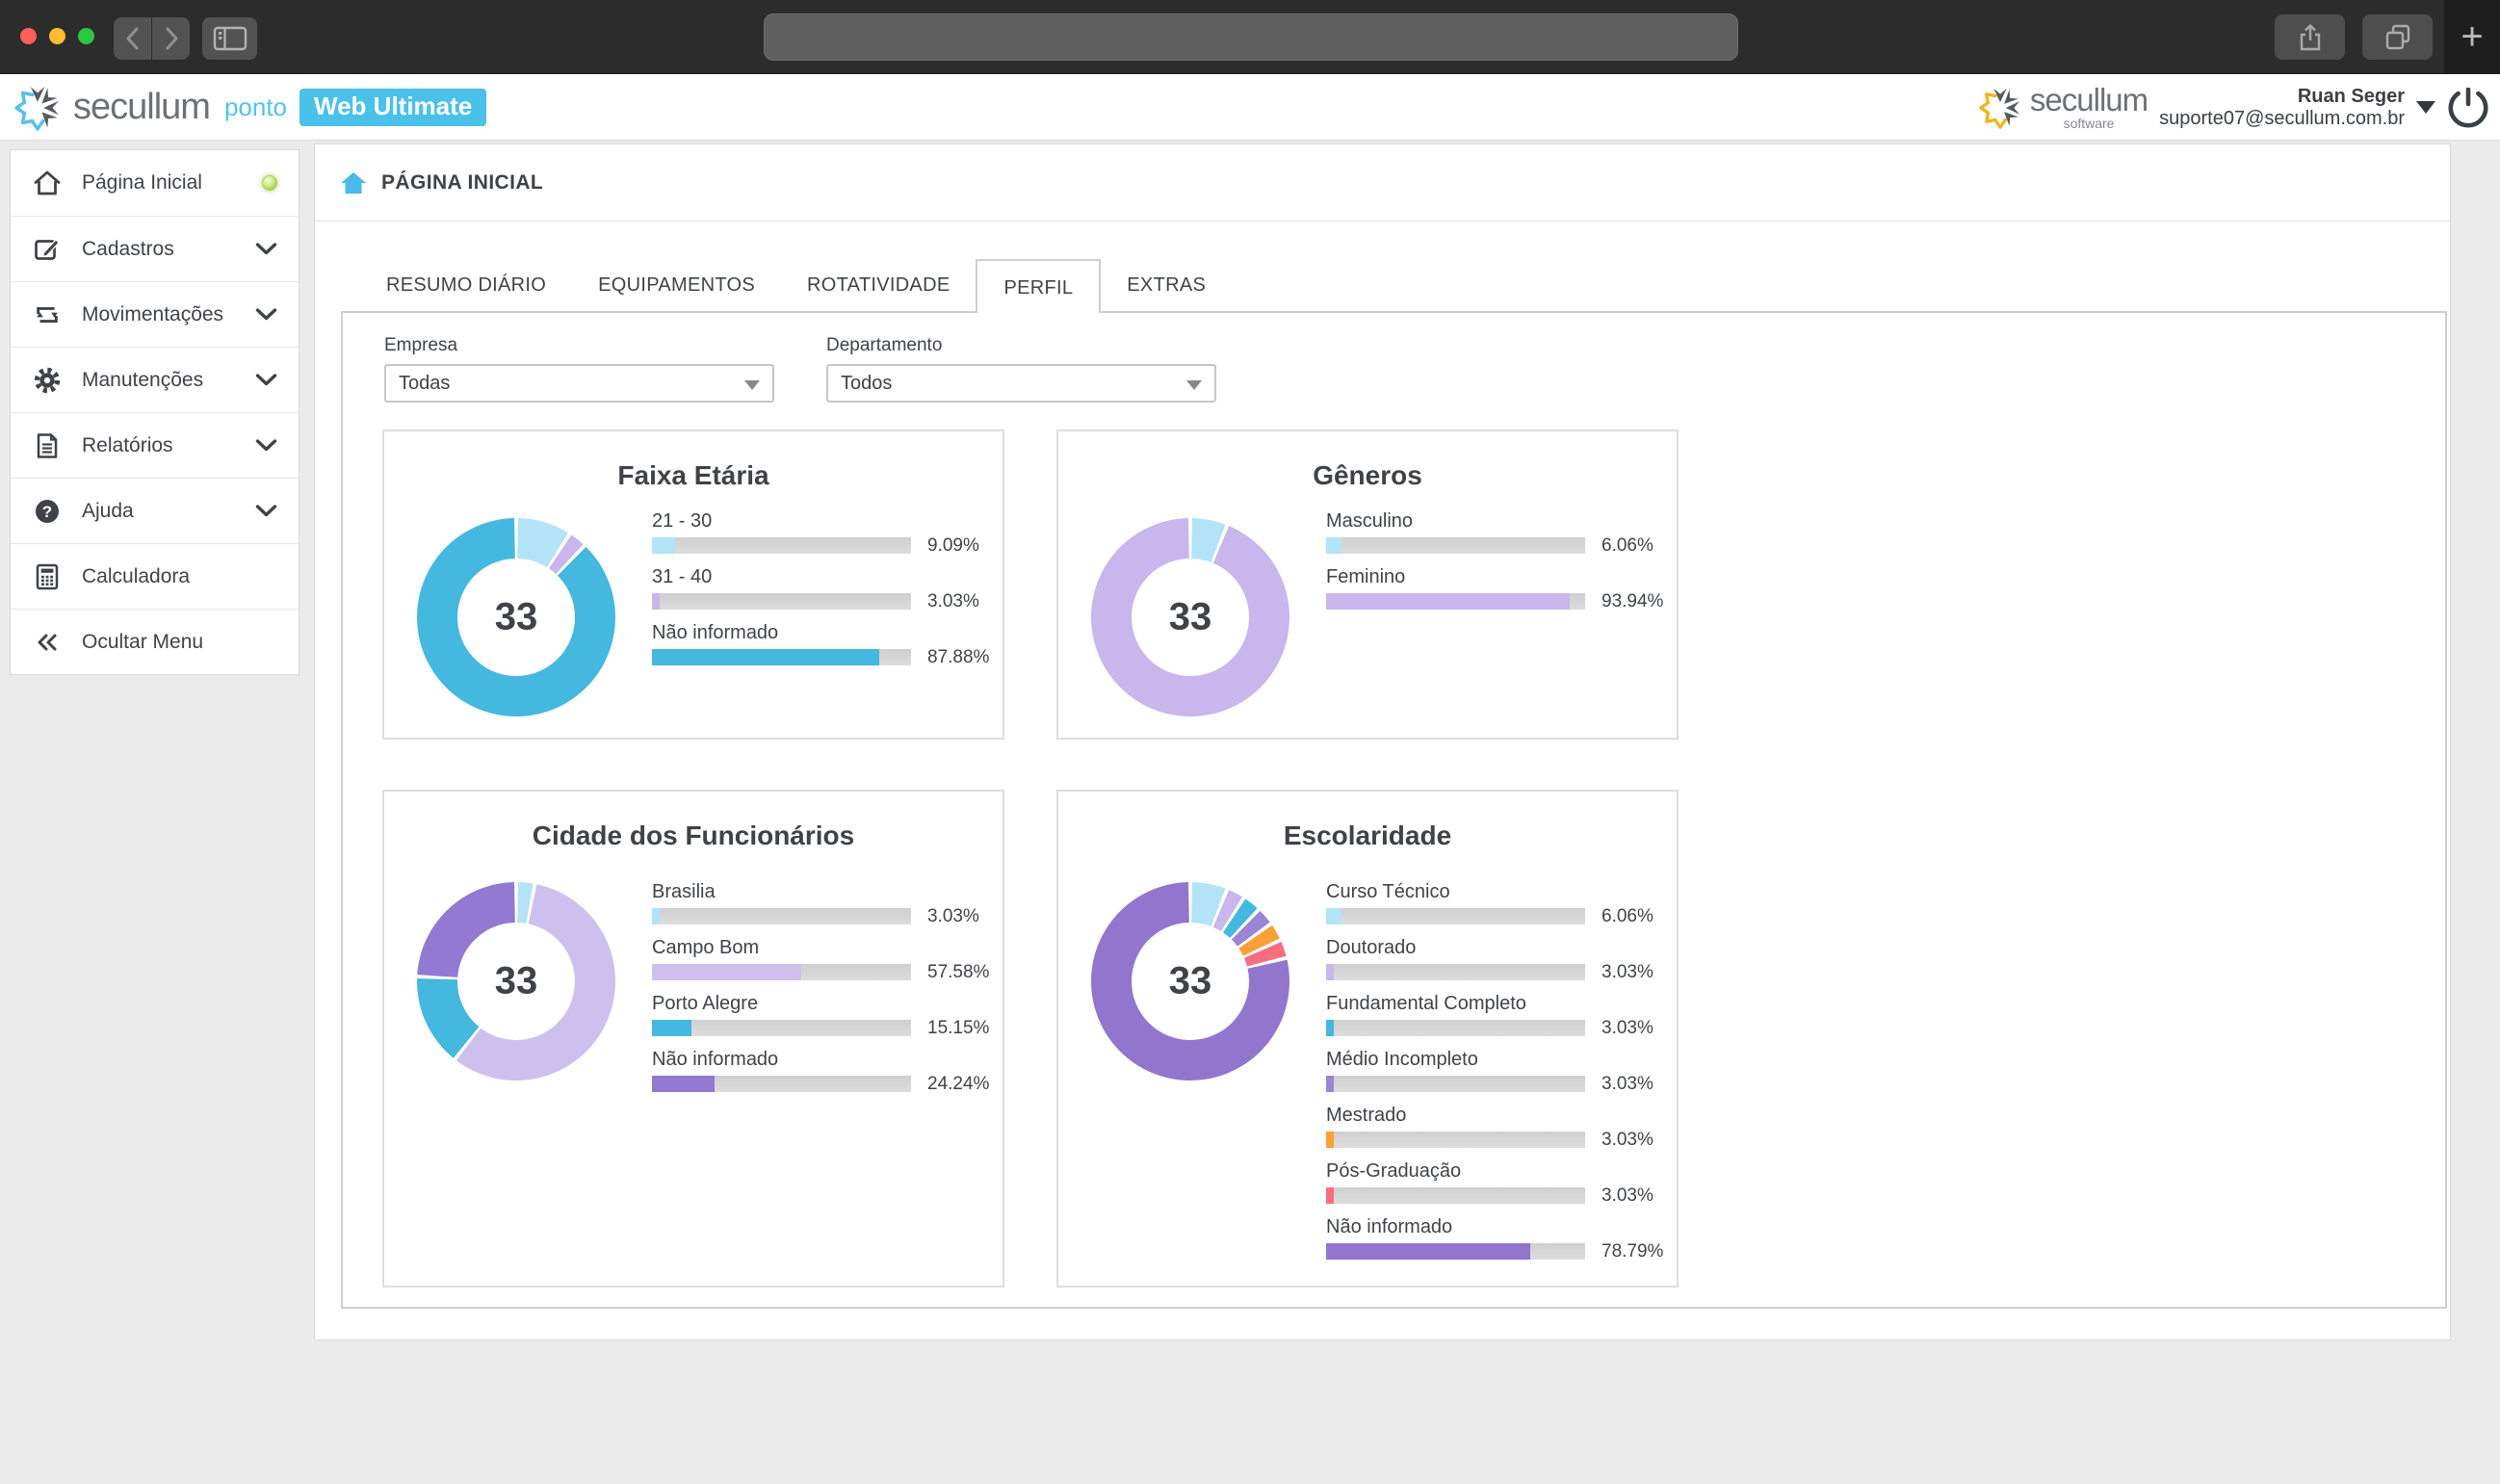  I want to click on tab-equipamentos: EQUIPAMENTOS, so click(677, 285).